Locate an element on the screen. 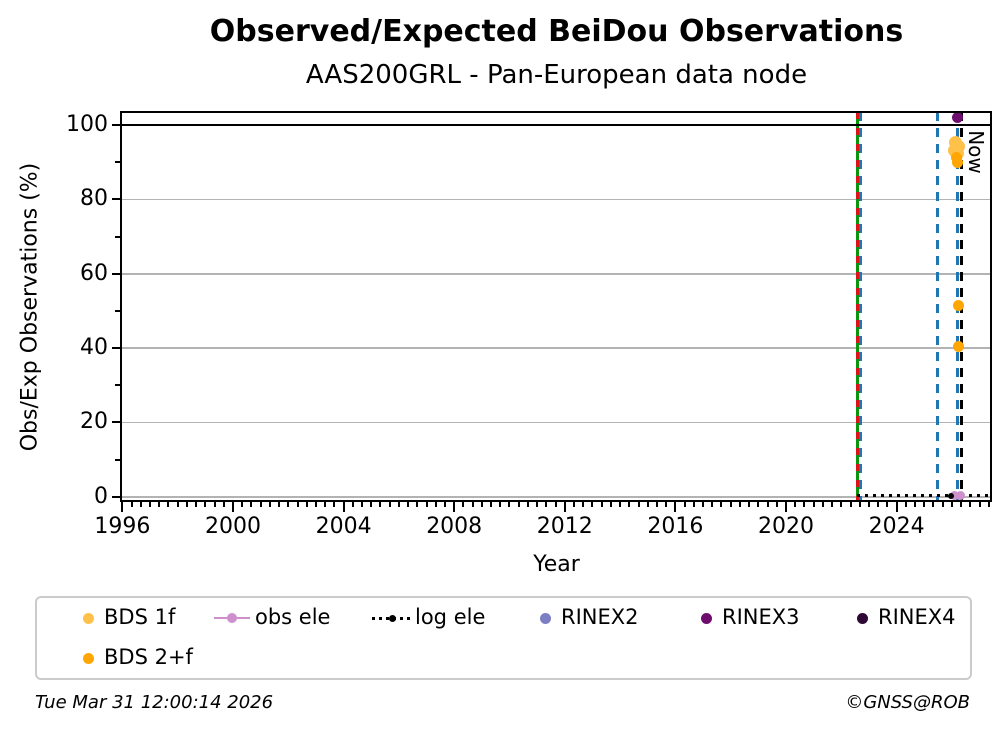 The width and height of the screenshot is (1008, 734). y-tick-label: 100 is located at coordinates (87, 124).